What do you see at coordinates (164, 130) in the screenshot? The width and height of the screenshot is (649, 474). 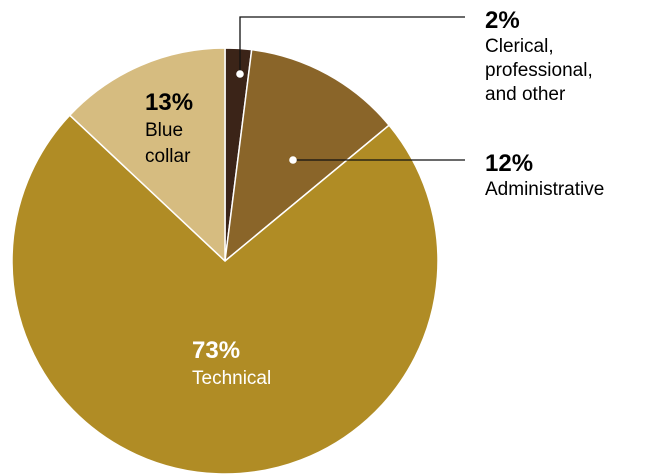 I see `category-label-blue-collar-line-1: Blue` at bounding box center [164, 130].